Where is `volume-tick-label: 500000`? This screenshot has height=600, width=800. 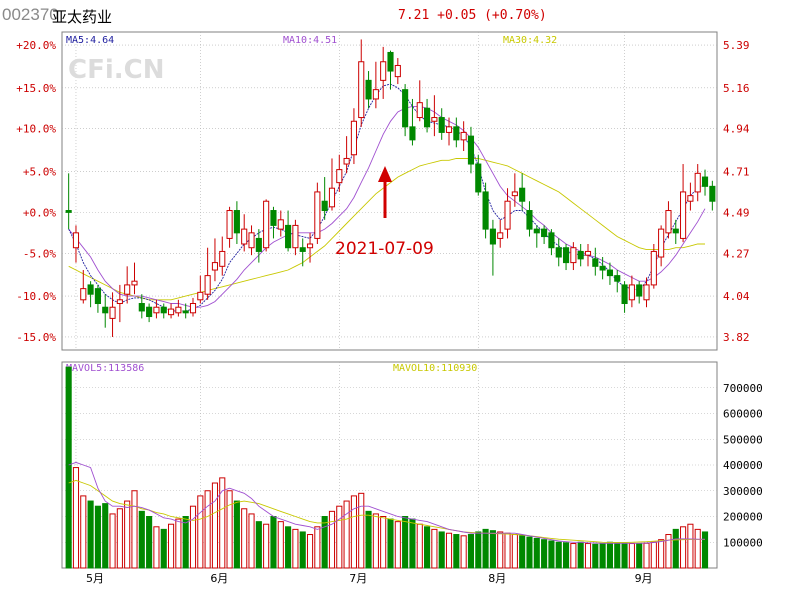 volume-tick-label: 500000 is located at coordinates (743, 439).